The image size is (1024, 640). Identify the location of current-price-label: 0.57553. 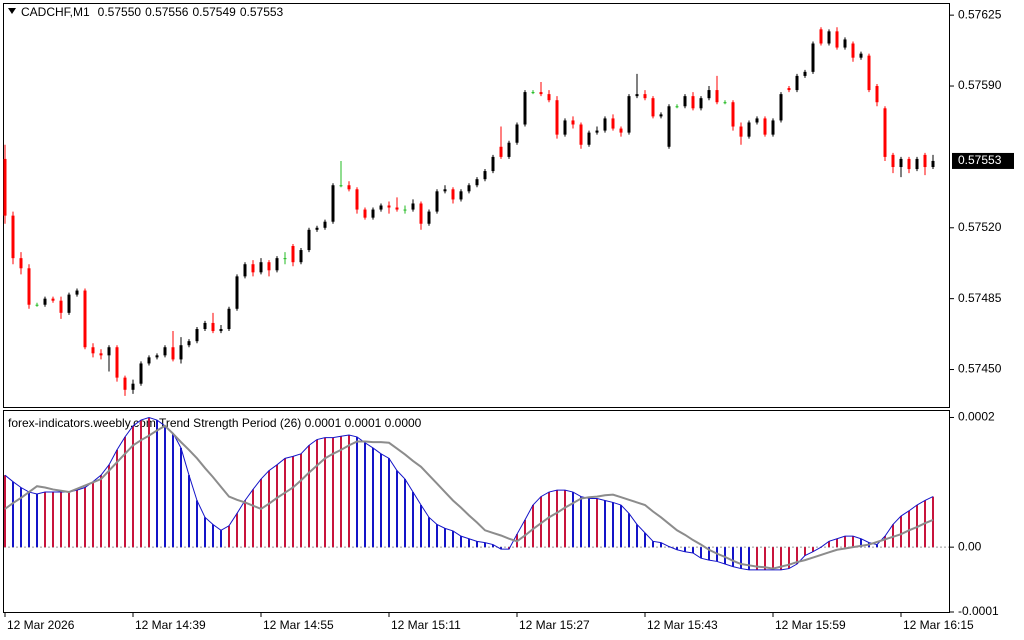
(980, 160).